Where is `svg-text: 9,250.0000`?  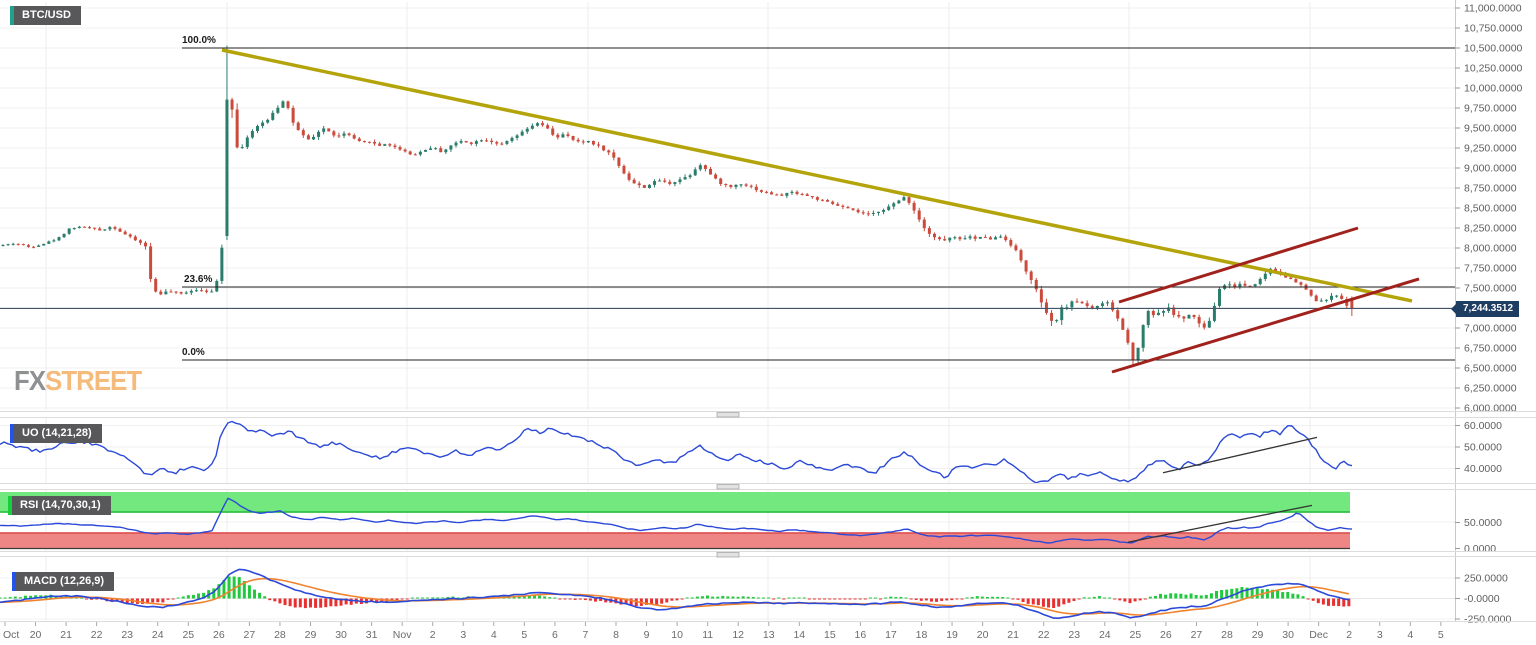
svg-text: 9,250.0000 is located at coordinates (1490, 149).